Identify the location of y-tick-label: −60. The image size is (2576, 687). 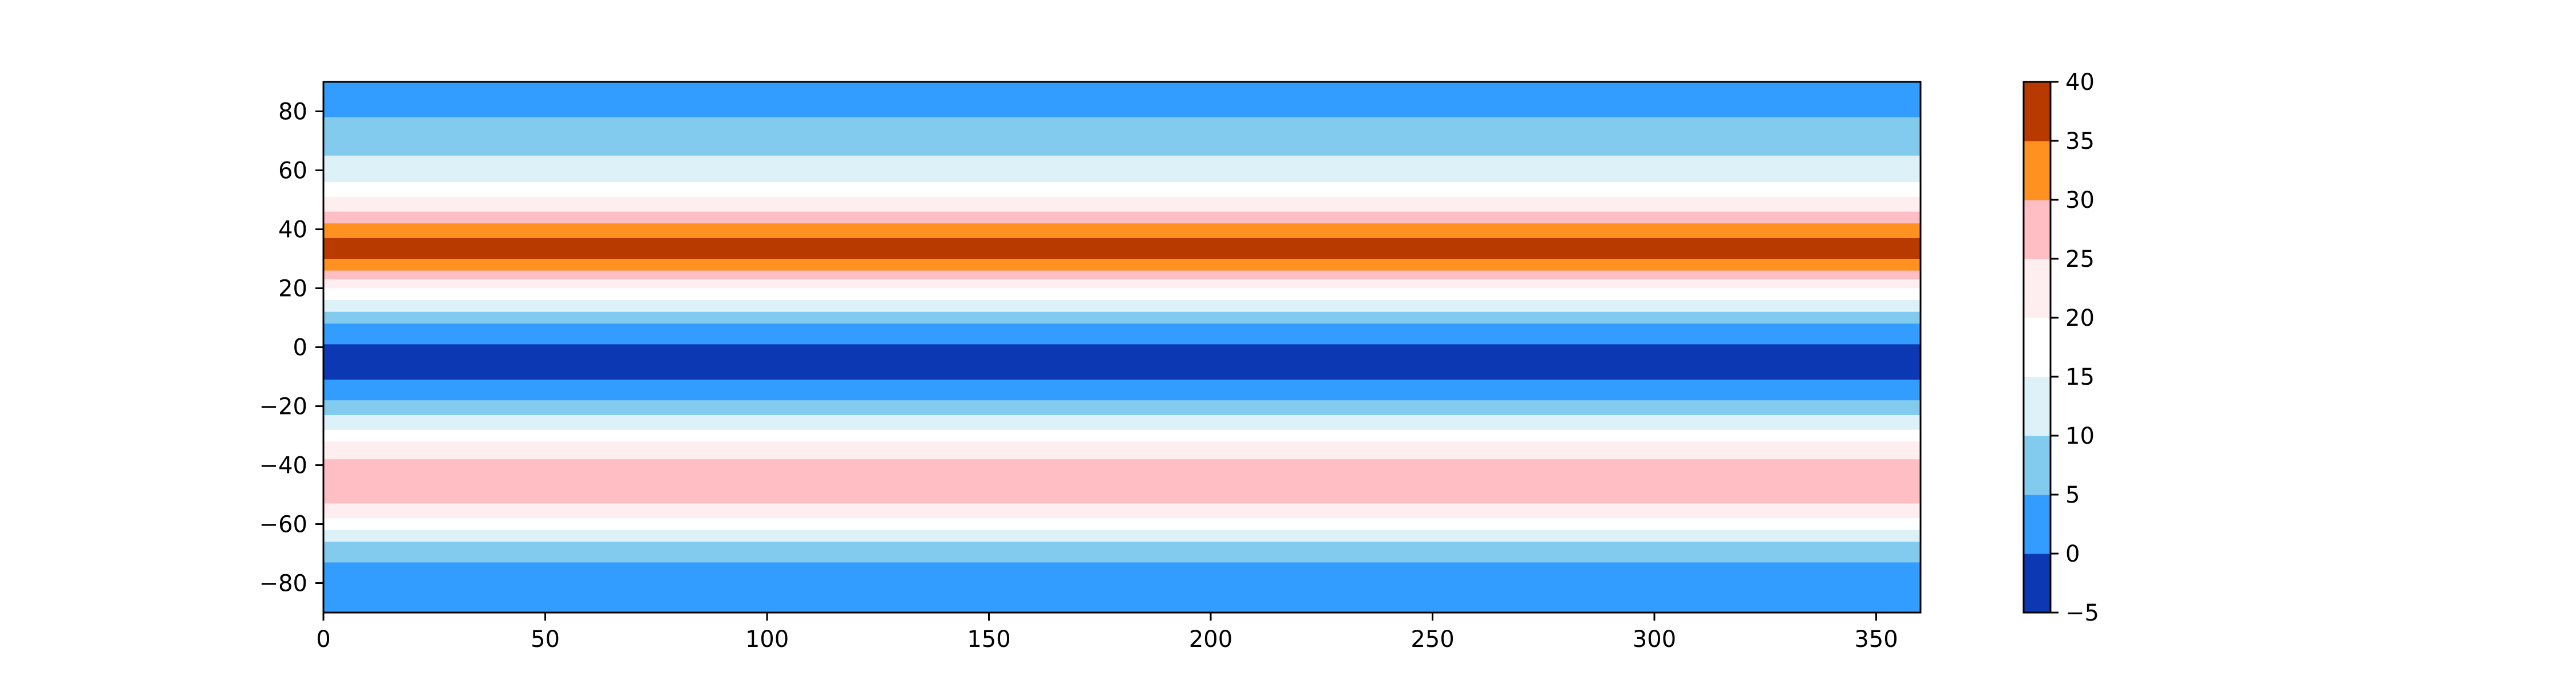
(283, 525).